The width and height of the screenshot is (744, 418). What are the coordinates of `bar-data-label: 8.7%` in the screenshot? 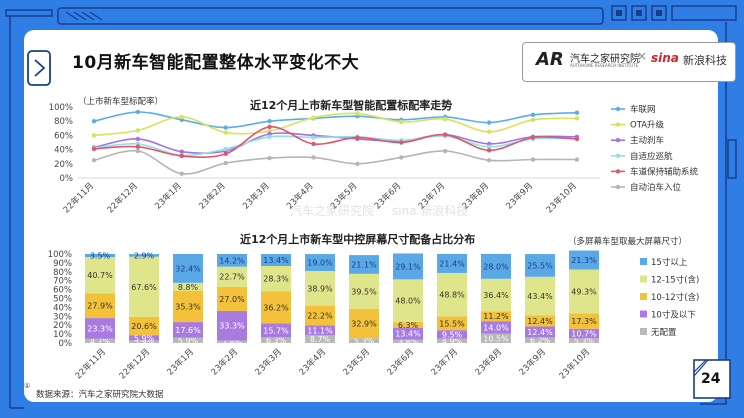 It's located at (320, 339).